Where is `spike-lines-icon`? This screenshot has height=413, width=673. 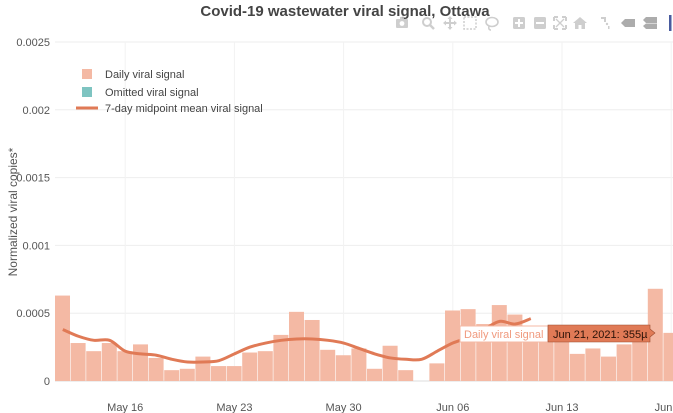 spike-lines-icon is located at coordinates (605, 23).